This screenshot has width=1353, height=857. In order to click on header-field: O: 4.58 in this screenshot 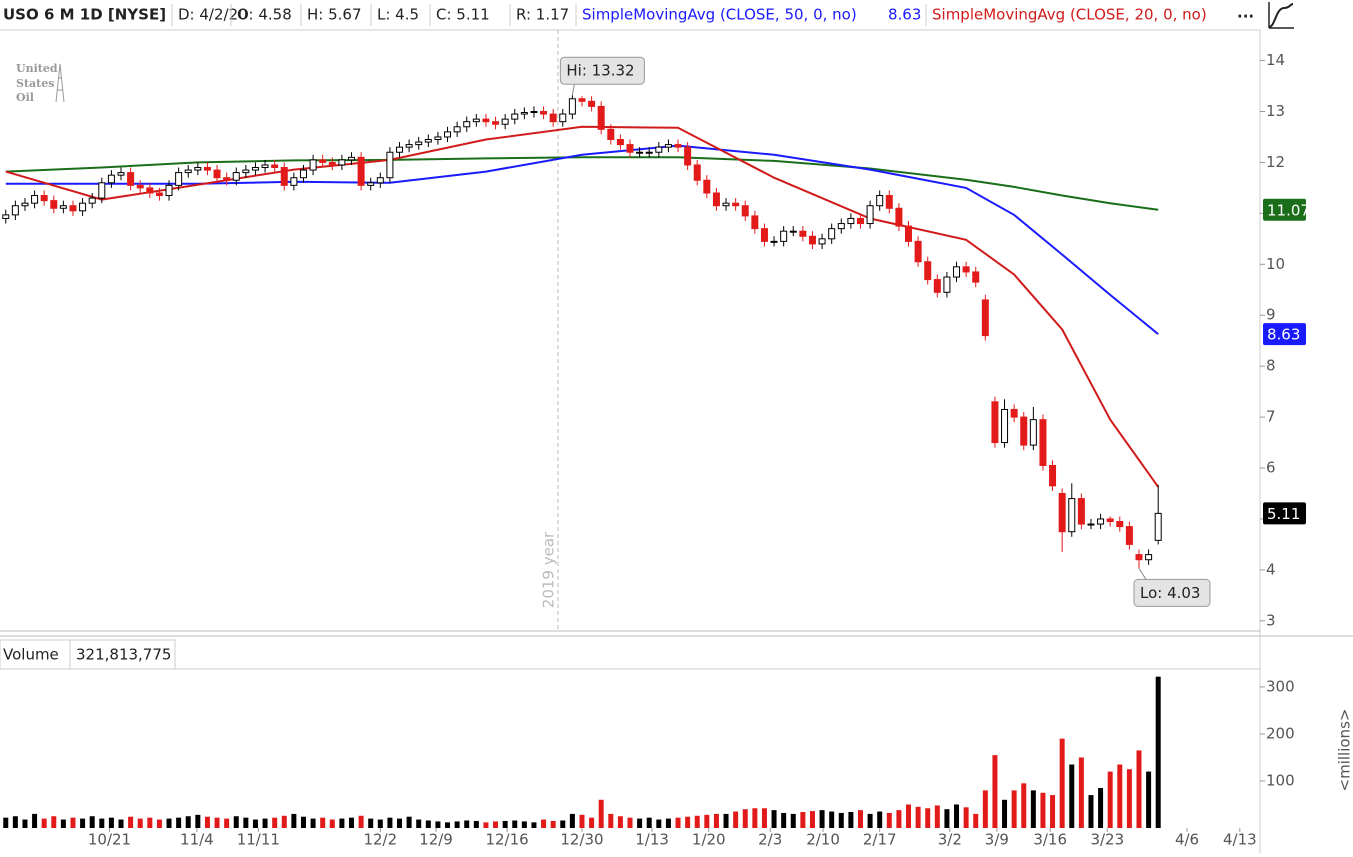, I will do `click(264, 15)`.